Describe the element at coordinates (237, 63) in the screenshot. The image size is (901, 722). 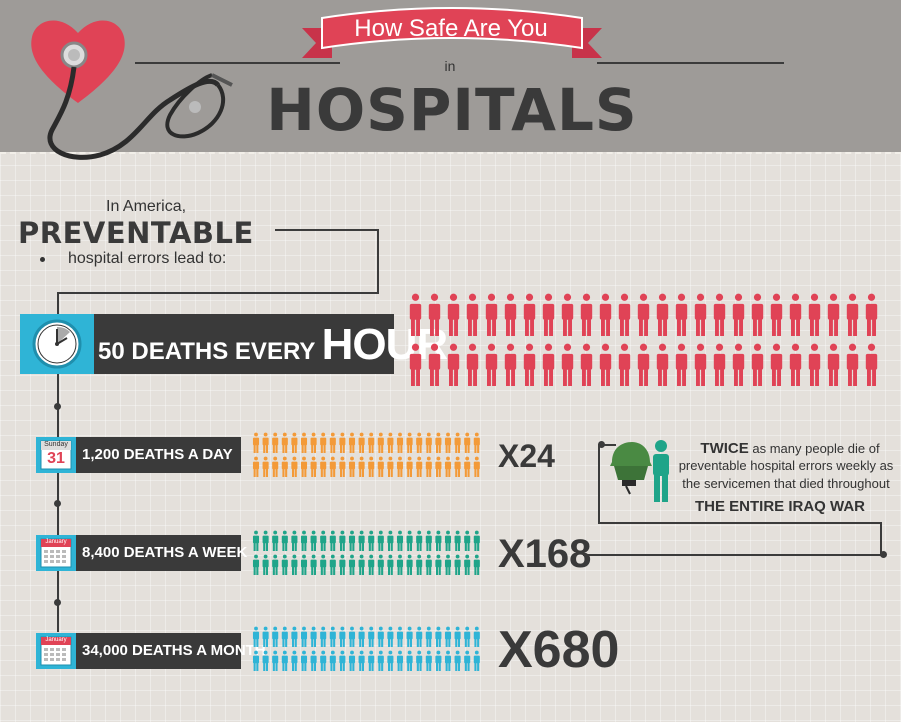
I see `header-rule-left` at that location.